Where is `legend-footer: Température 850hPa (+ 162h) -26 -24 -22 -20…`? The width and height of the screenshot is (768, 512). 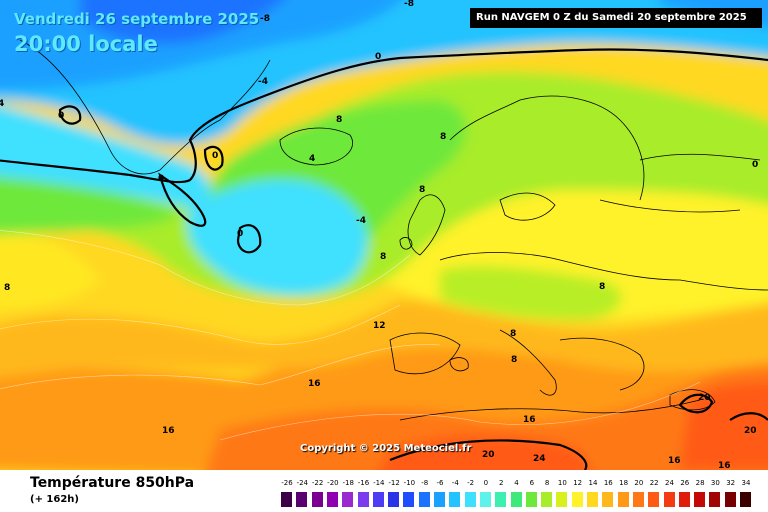 legend-footer: Température 850hPa (+ 162h) -26 -24 -22 -20… is located at coordinates (384, 491).